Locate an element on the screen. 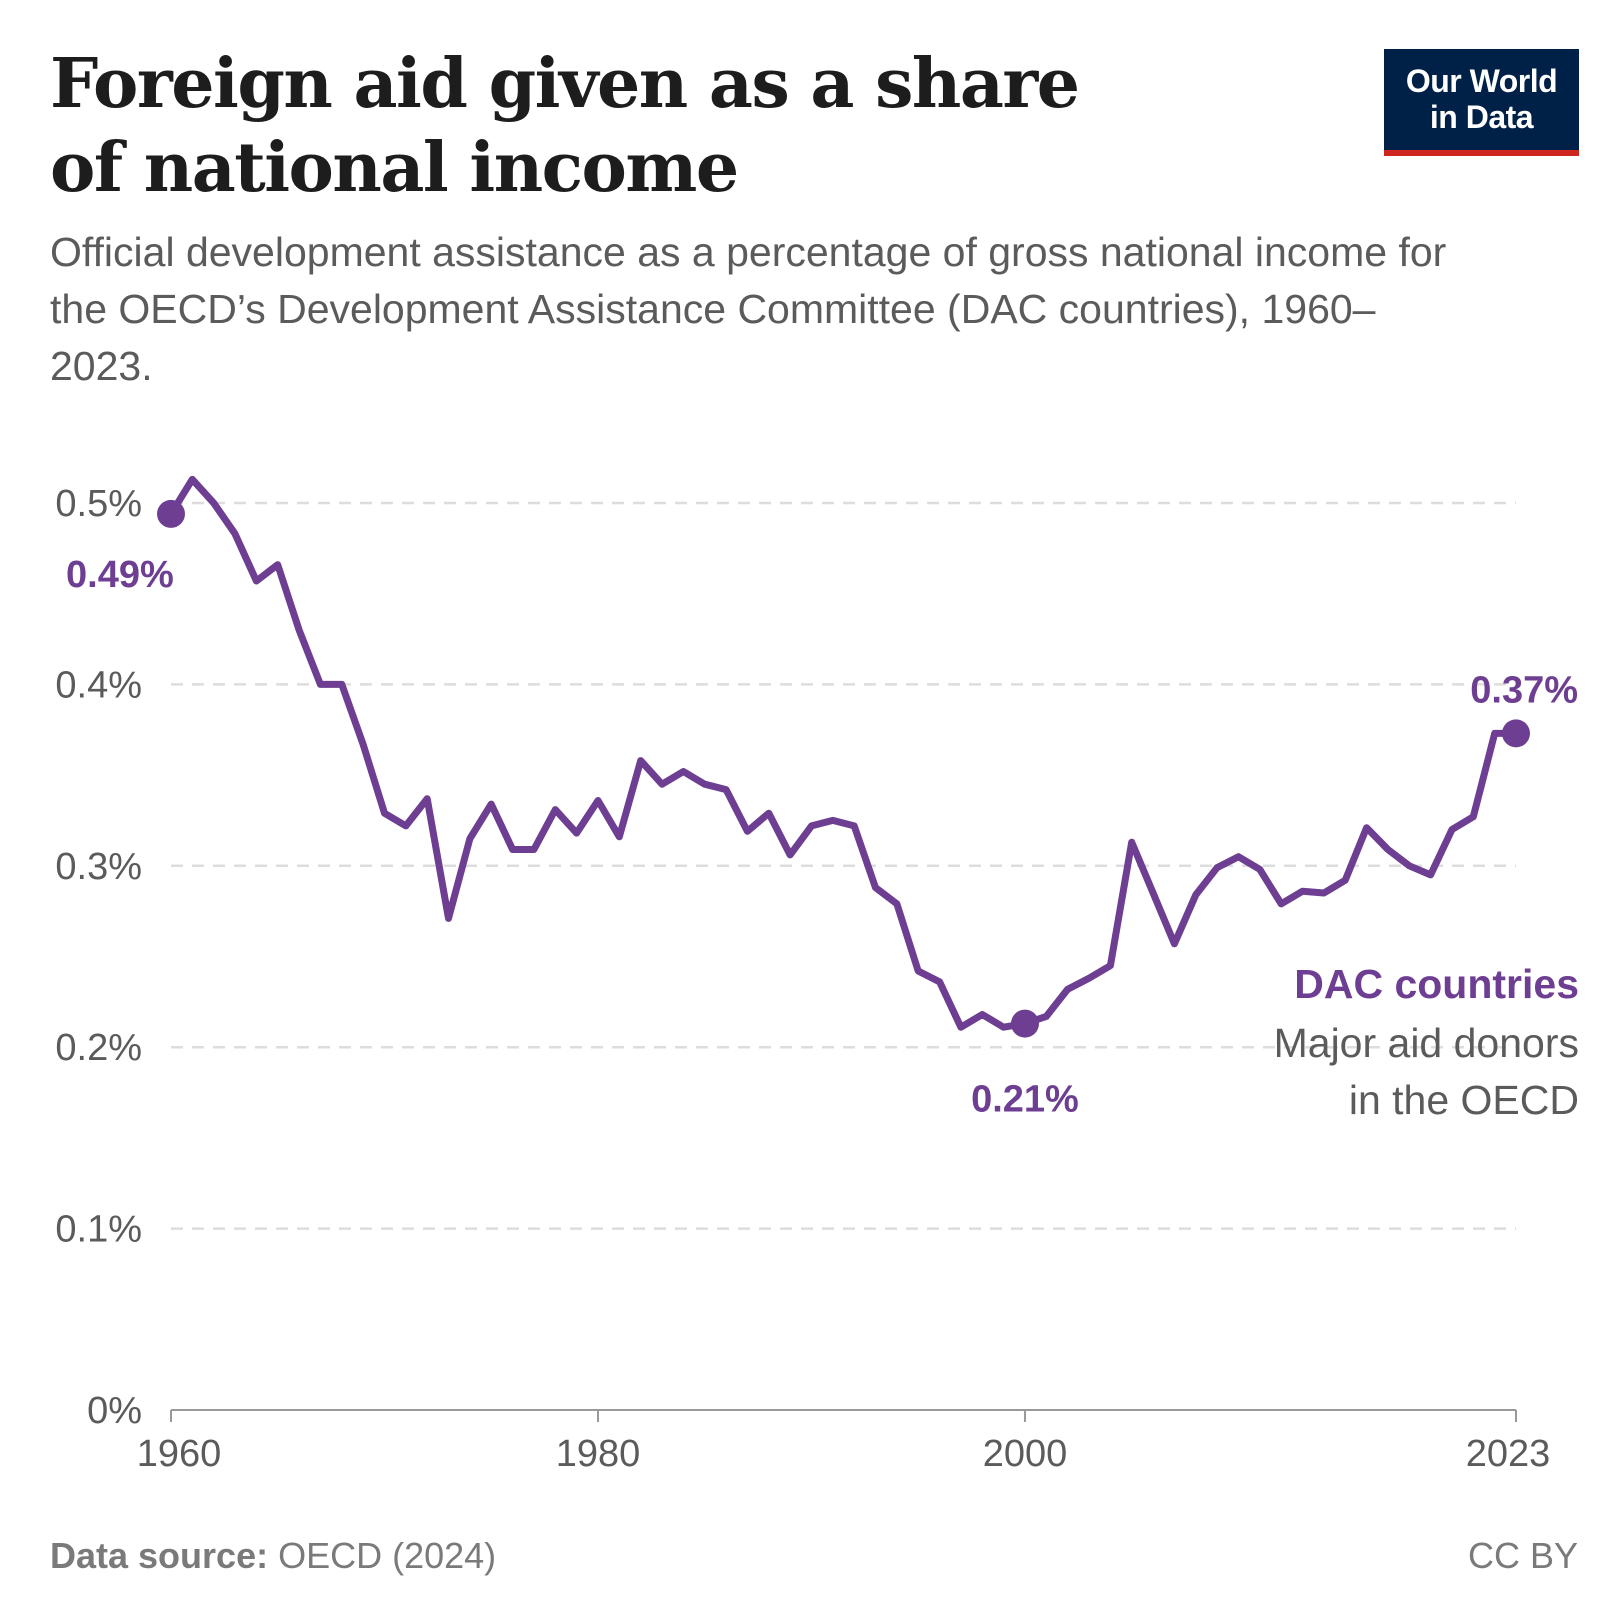  source-label: Data source: is located at coordinates (159, 1555).